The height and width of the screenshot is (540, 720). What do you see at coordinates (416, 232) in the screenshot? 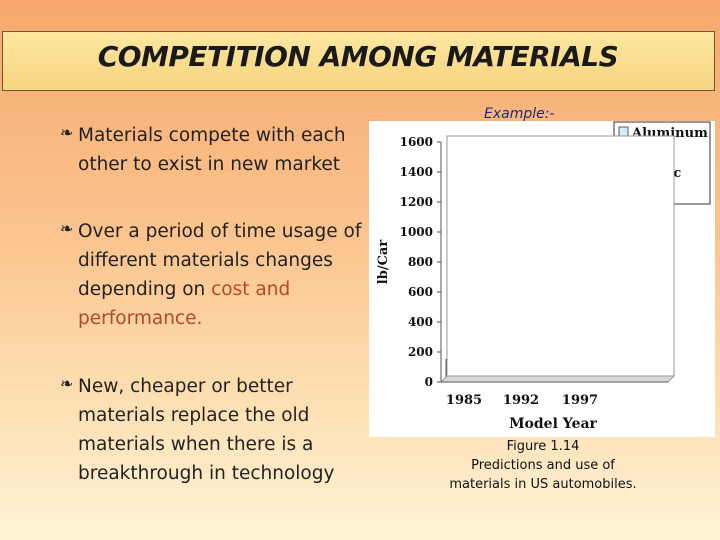
I see `y-tick-label: 1000` at bounding box center [416, 232].